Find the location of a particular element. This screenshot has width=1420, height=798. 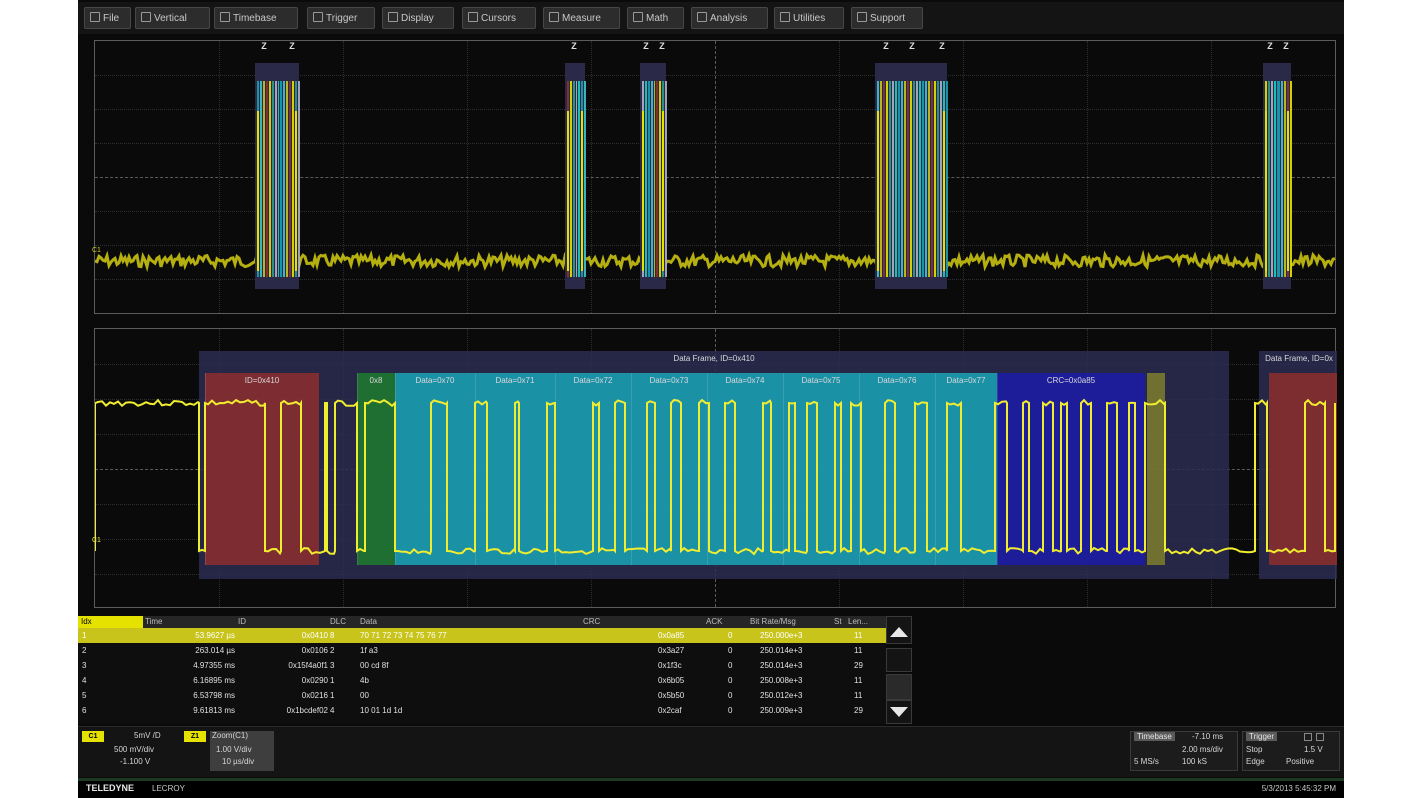

table-scroll-thumb is located at coordinates (899, 687).